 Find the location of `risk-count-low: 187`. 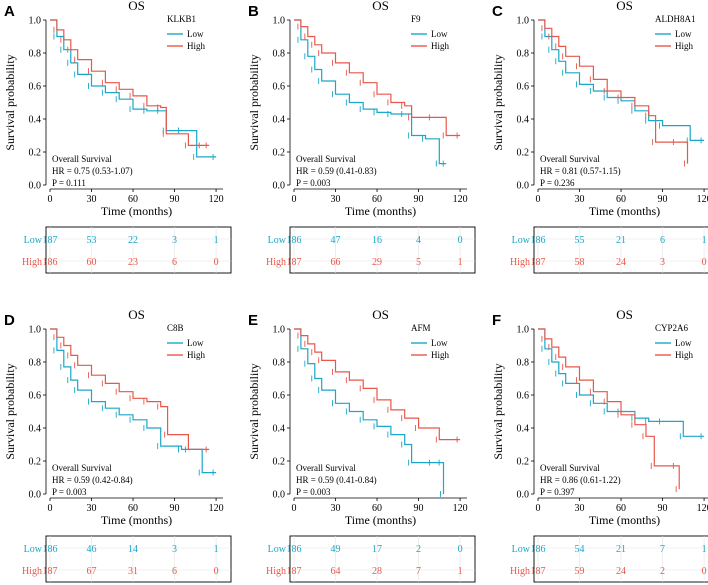

risk-count-low: 187 is located at coordinates (50, 240).